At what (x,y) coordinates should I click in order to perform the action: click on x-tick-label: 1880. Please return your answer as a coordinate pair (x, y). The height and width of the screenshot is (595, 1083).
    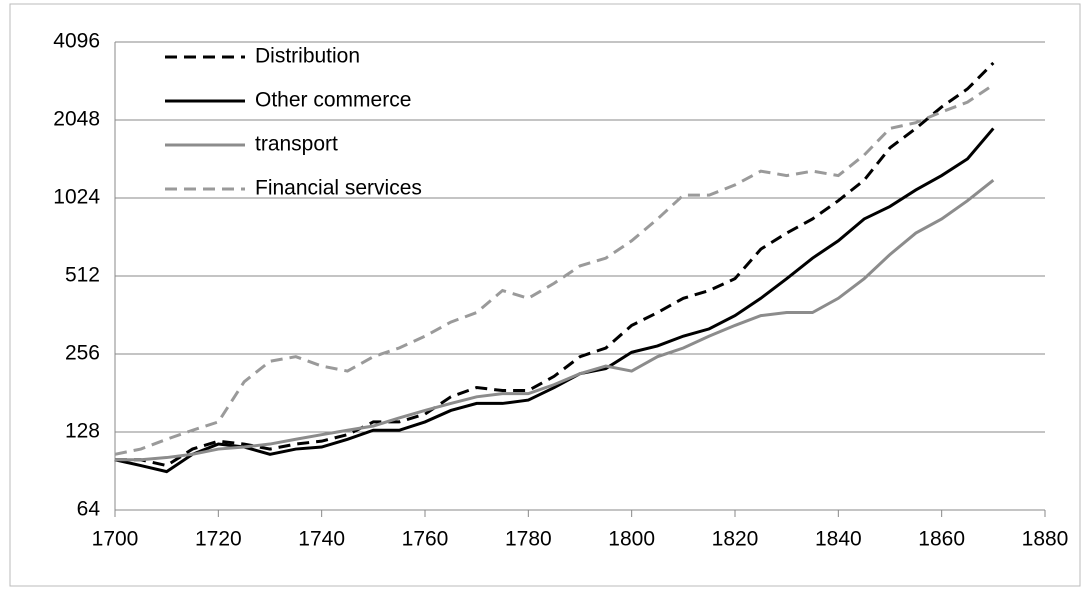
    Looking at the image, I should click on (1045, 539).